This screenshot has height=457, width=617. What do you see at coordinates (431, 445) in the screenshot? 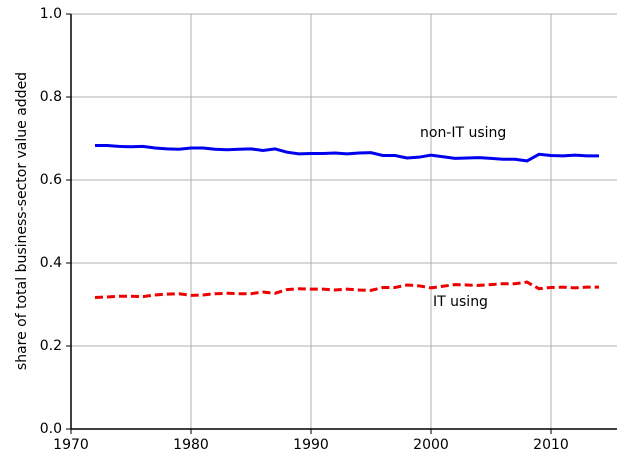
I see `x-tick-label: 2000` at bounding box center [431, 445].